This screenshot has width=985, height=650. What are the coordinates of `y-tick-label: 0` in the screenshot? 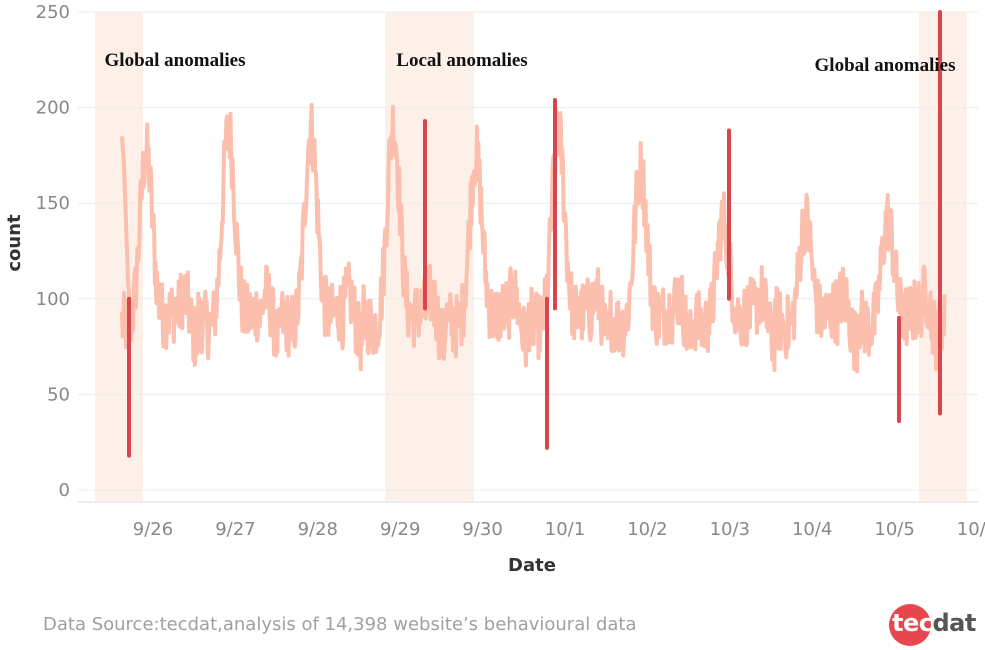 It's located at (64, 490).